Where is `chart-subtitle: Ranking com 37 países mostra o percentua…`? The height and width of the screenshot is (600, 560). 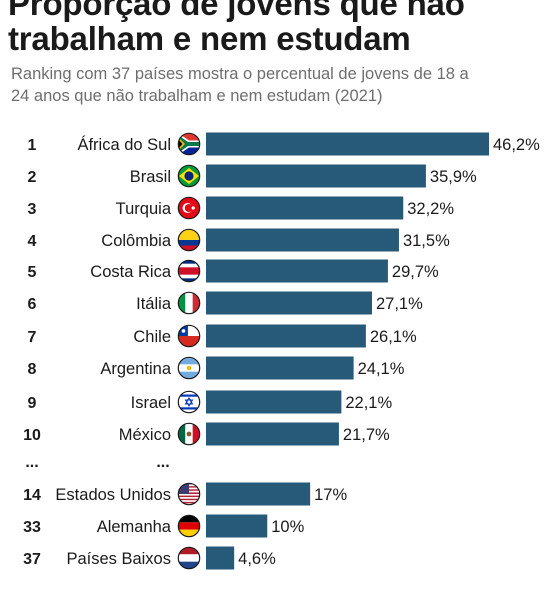
chart-subtitle: Ranking com 37 países mostra o percentua… is located at coordinates (240, 85).